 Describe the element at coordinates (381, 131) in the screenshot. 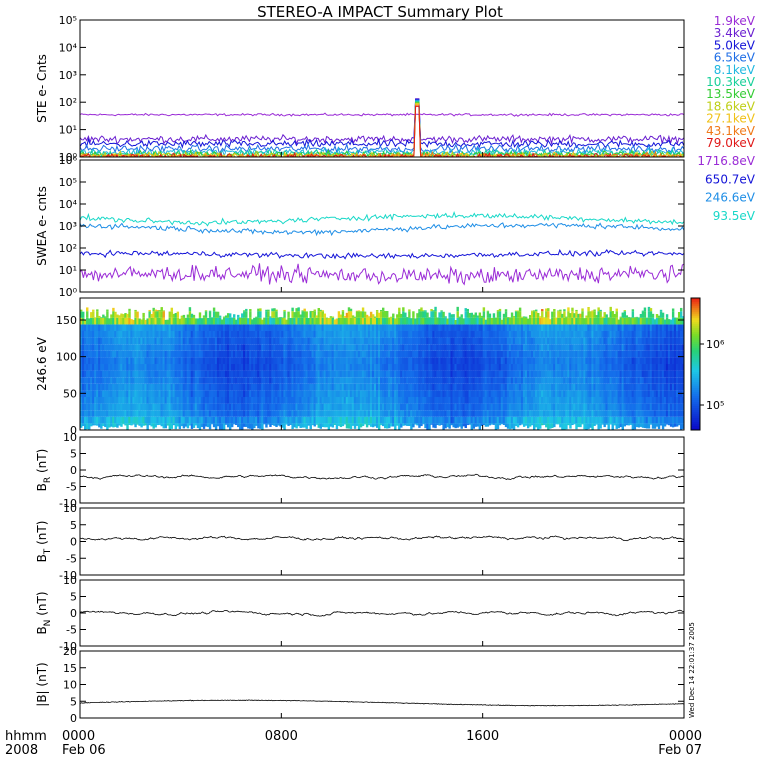

I see `series-line-79.0keV` at that location.